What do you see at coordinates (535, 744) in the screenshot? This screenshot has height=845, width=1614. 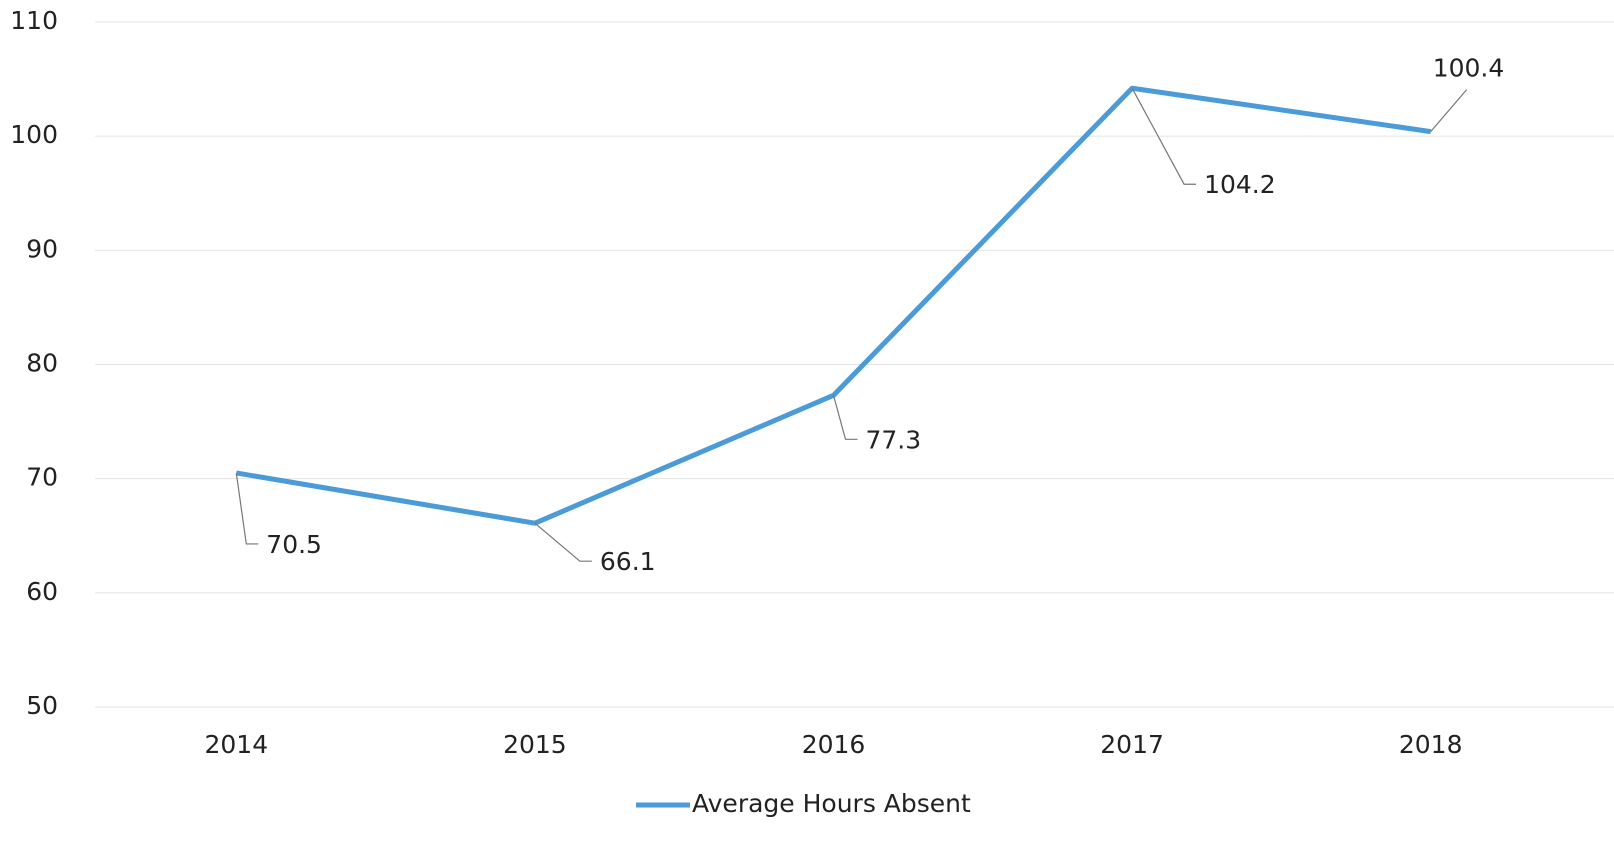 I see `x-tick-label: 2015` at bounding box center [535, 744].